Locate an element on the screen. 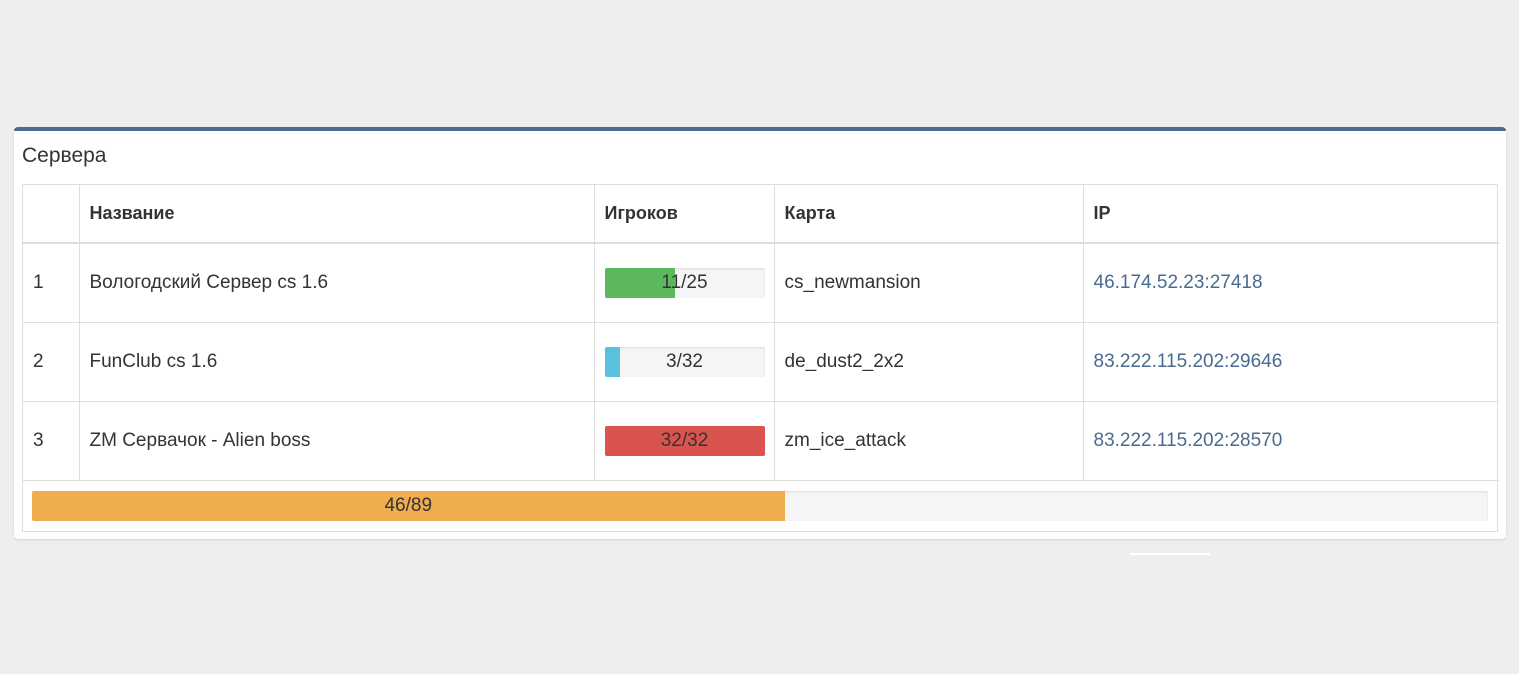  row-index: 1 is located at coordinates (51, 283).